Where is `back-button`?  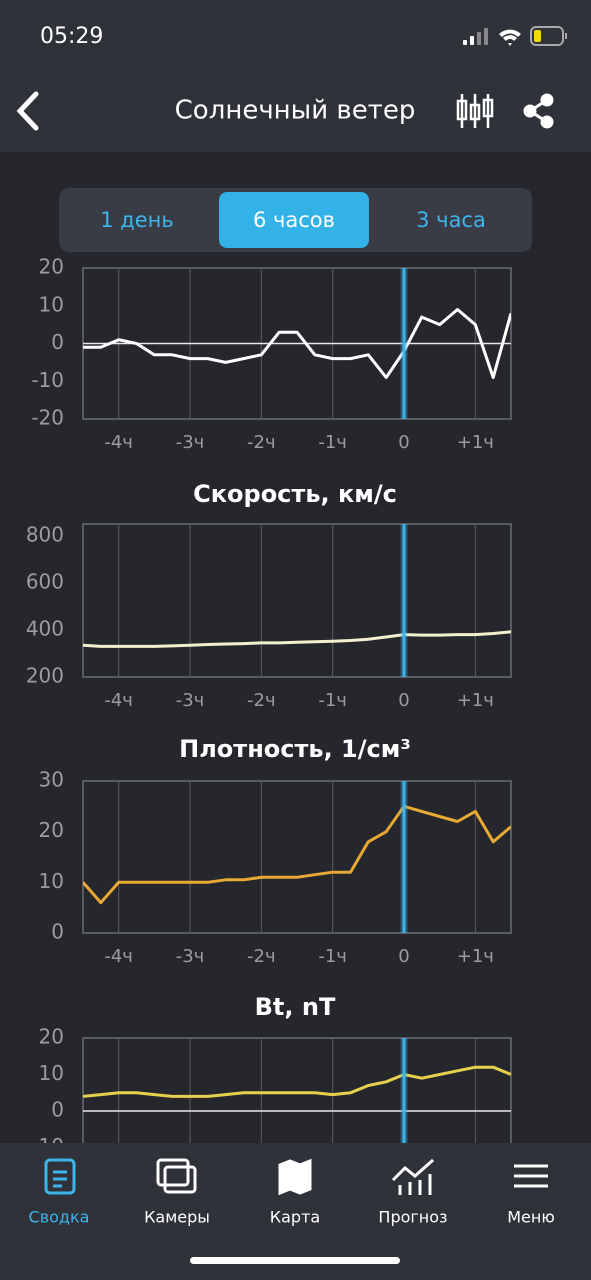
back-button is located at coordinates (27, 111).